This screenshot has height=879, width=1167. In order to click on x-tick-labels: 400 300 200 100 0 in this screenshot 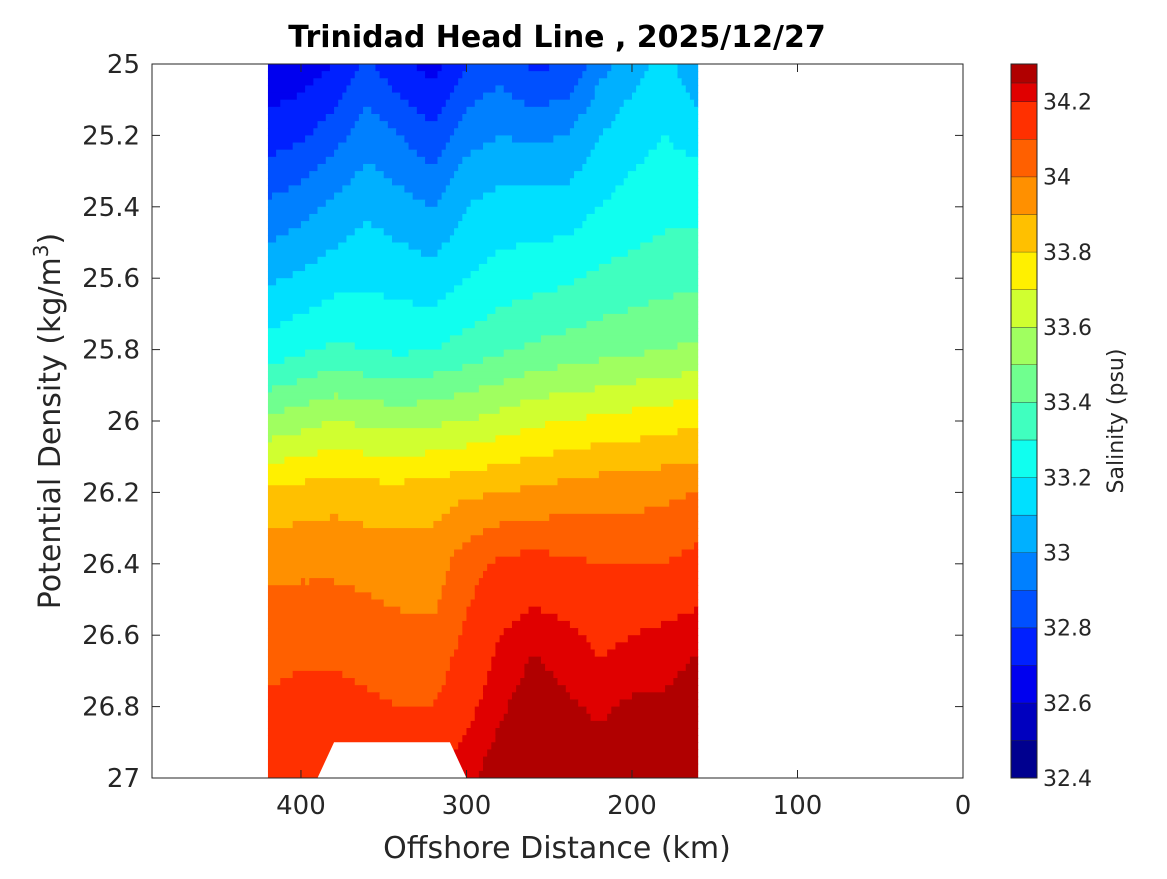, I will do `click(623, 806)`.